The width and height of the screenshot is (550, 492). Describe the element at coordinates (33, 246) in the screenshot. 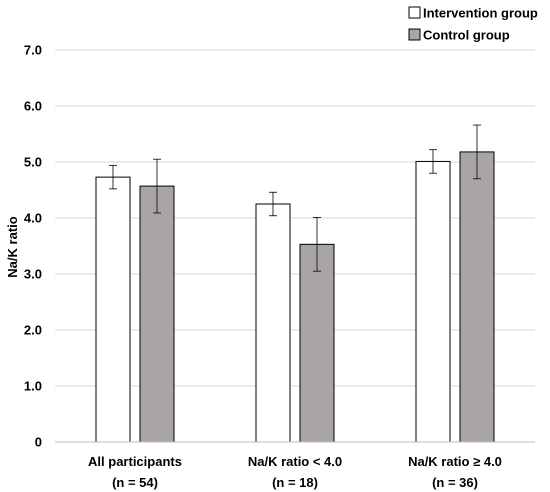

I see `y-axis-ticks: 0 1.0 2.0 3.0 4.0 5.0 6.0 7.0` at that location.